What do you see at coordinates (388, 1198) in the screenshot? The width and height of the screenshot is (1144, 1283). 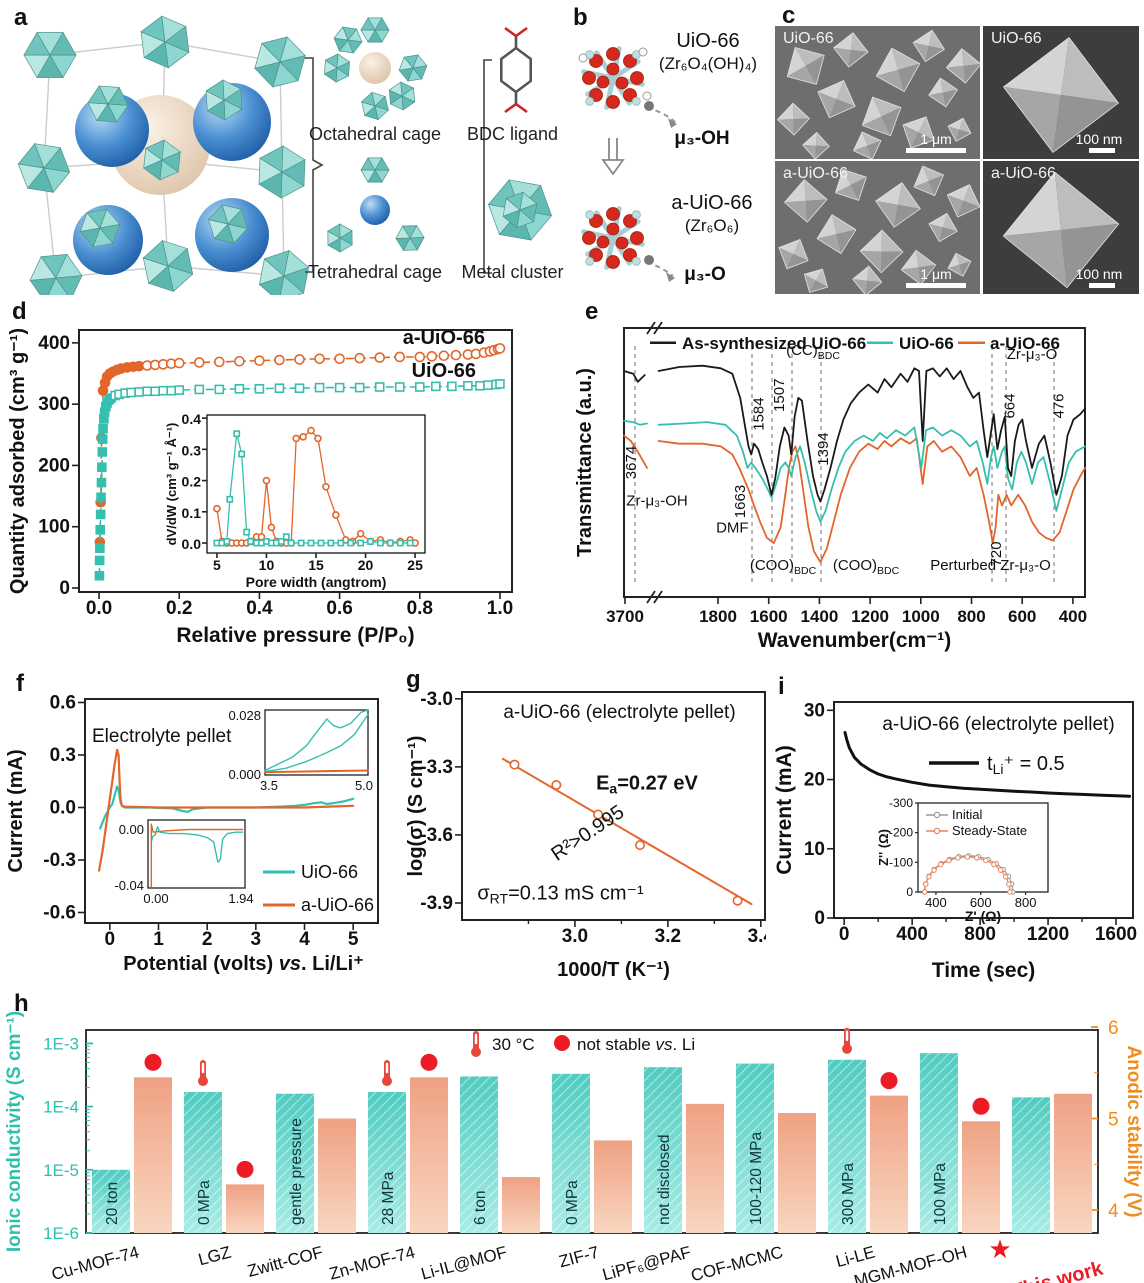 I see `pressure-label: 28 MPa` at bounding box center [388, 1198].